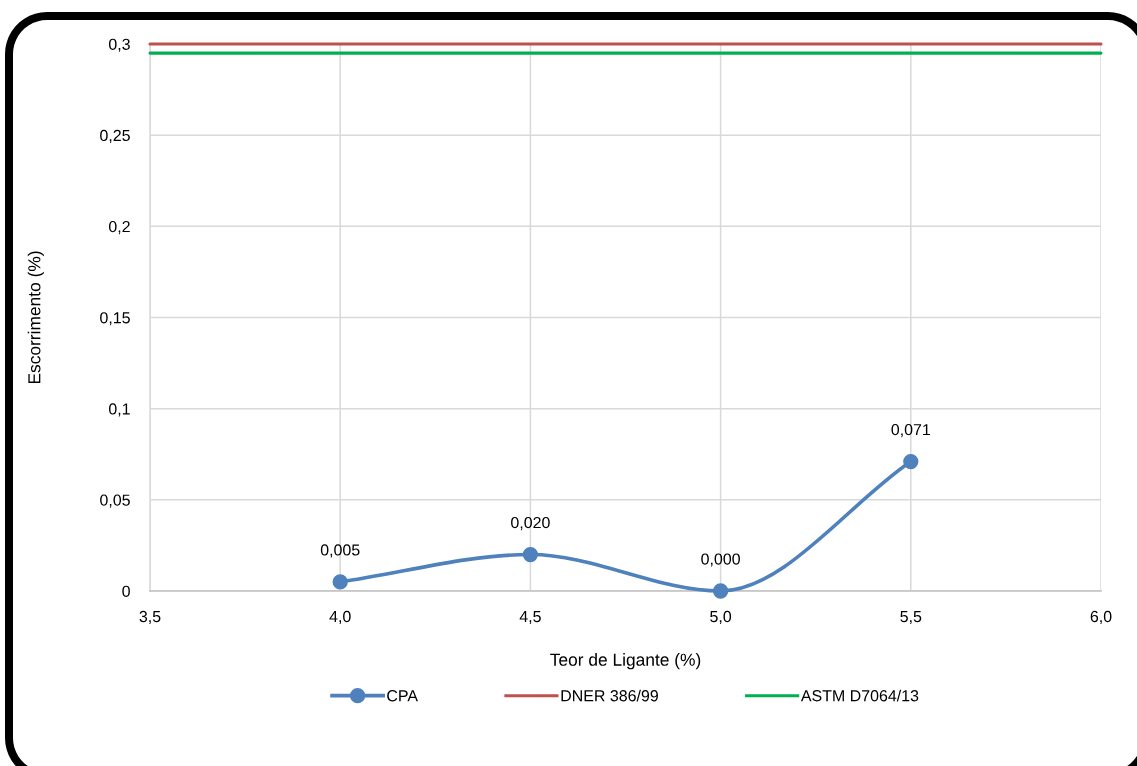  Describe the element at coordinates (625, 661) in the screenshot. I see `x-axis-title: Teor de Ligante (%)` at that location.